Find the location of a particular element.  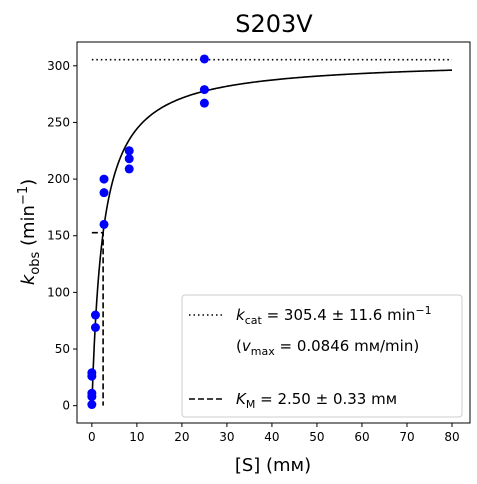

x-tick-label: 50 is located at coordinates (316, 437).